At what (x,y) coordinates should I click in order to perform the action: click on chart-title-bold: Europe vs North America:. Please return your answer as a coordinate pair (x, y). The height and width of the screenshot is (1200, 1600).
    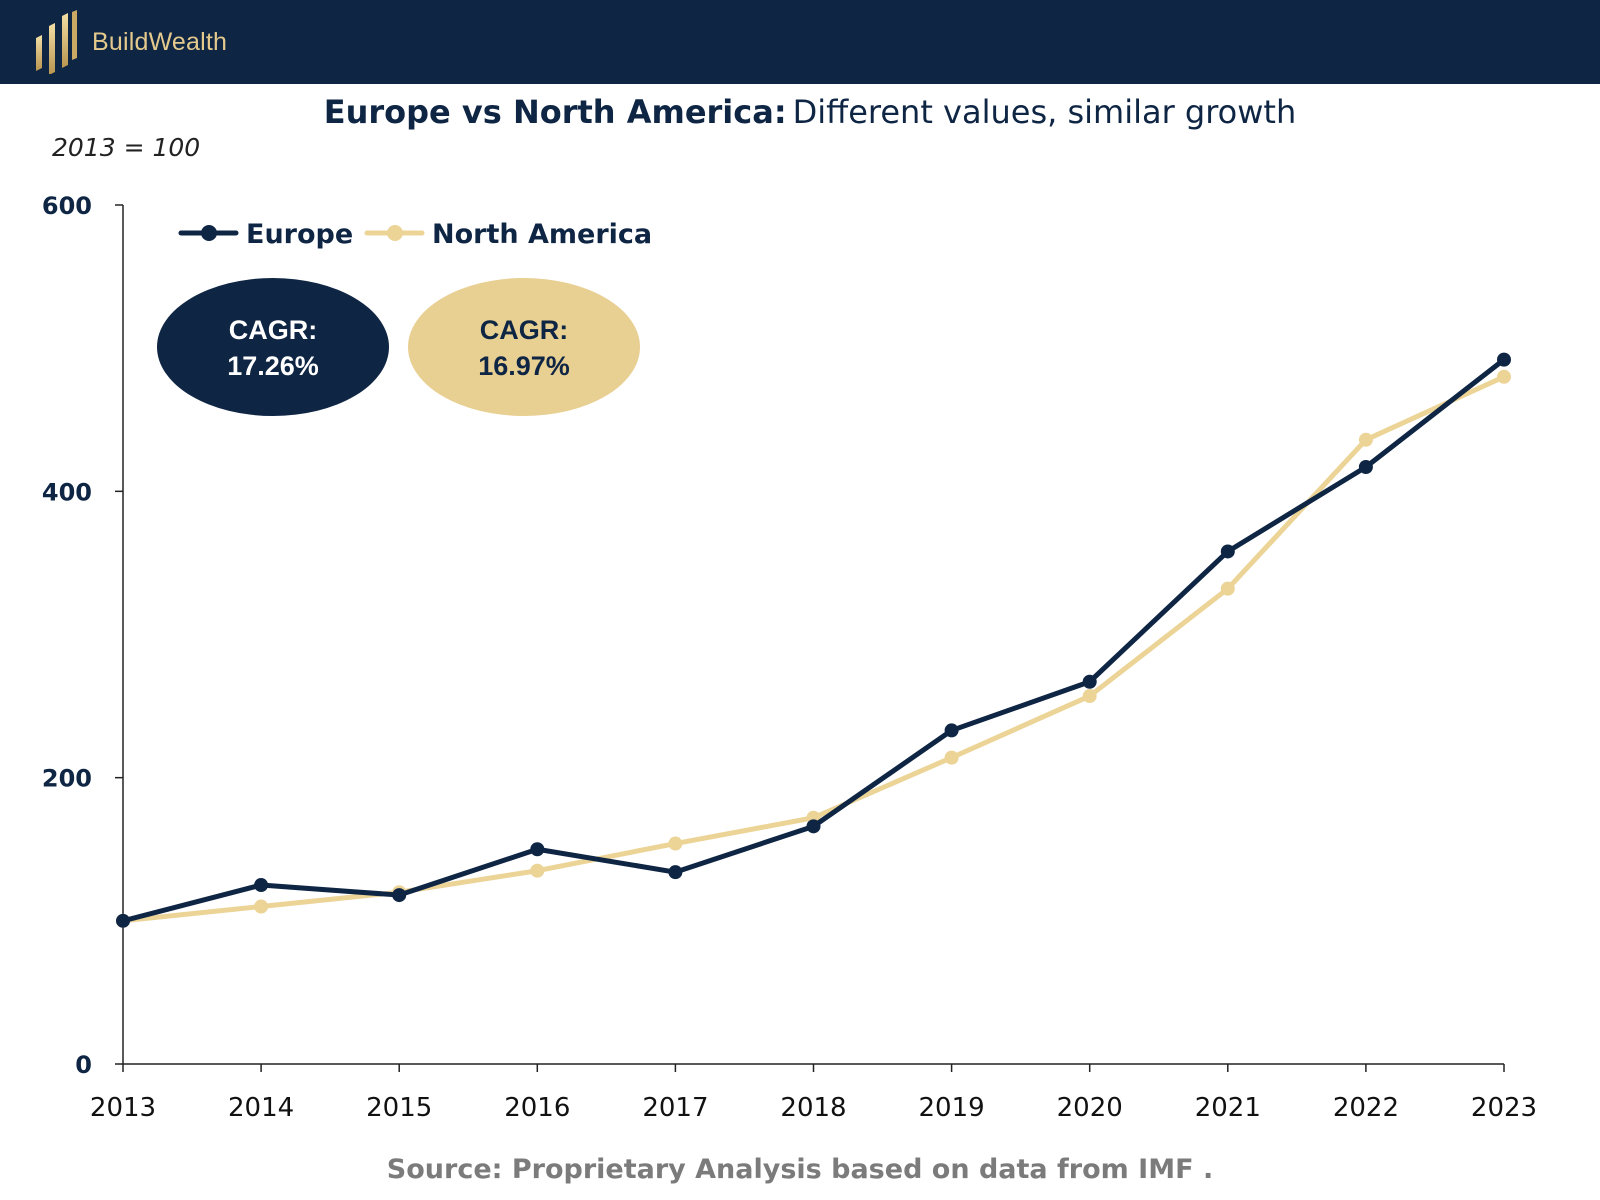
    Looking at the image, I should click on (555, 112).